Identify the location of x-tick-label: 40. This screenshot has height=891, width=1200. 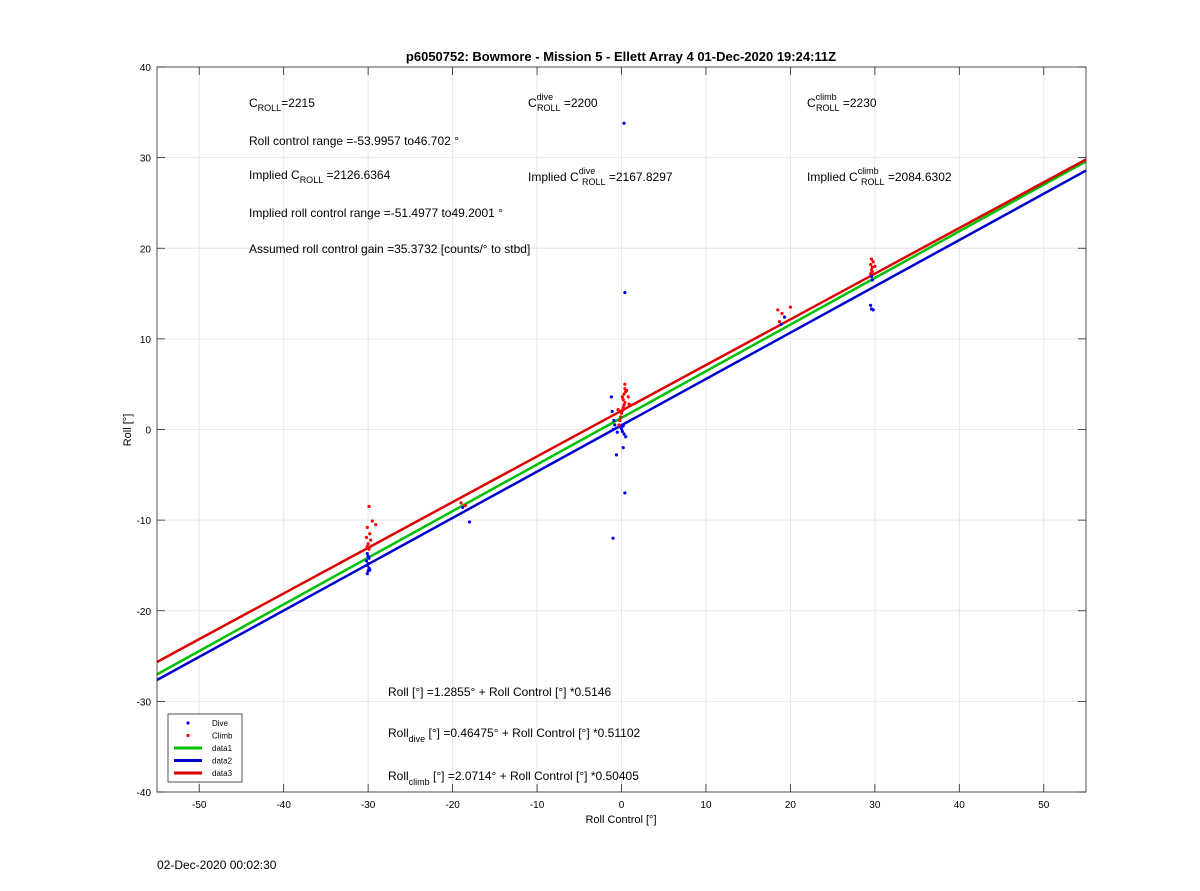
(960, 805).